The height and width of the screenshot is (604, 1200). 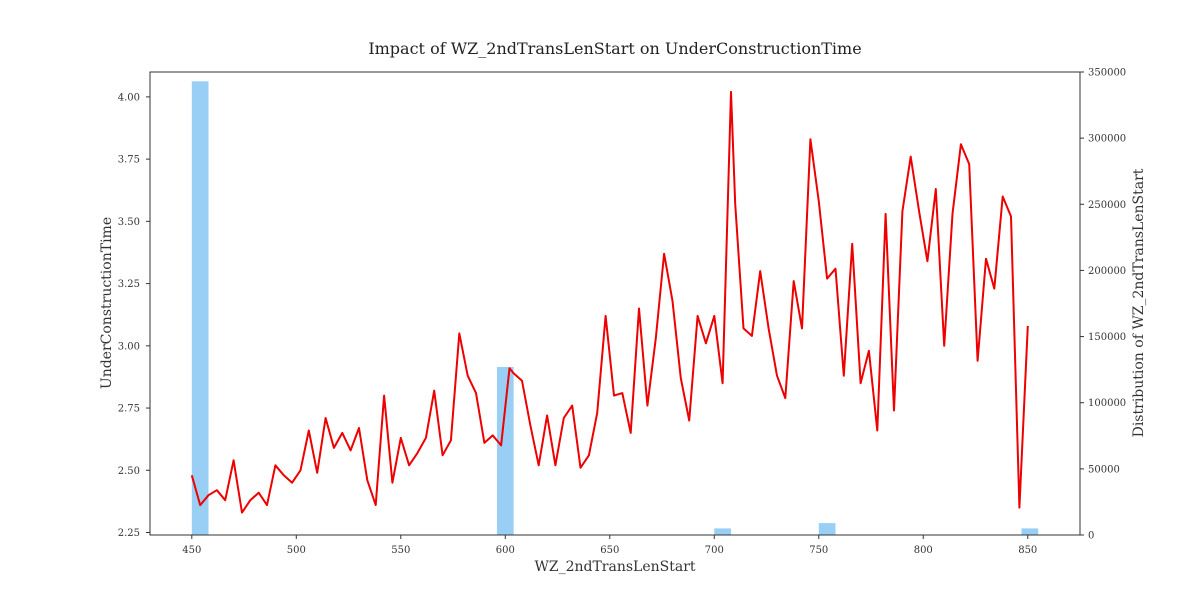 I want to click on y2-tick-label-2: 100000, so click(x=1107, y=403).